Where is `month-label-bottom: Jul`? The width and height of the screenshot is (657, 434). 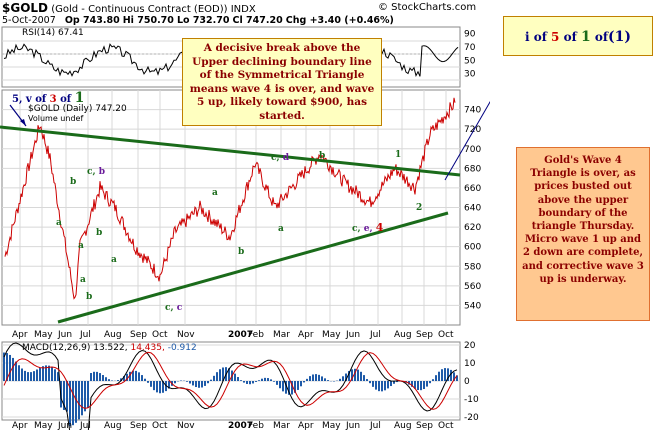
month-label-bottom: Jul is located at coordinates (85, 425).